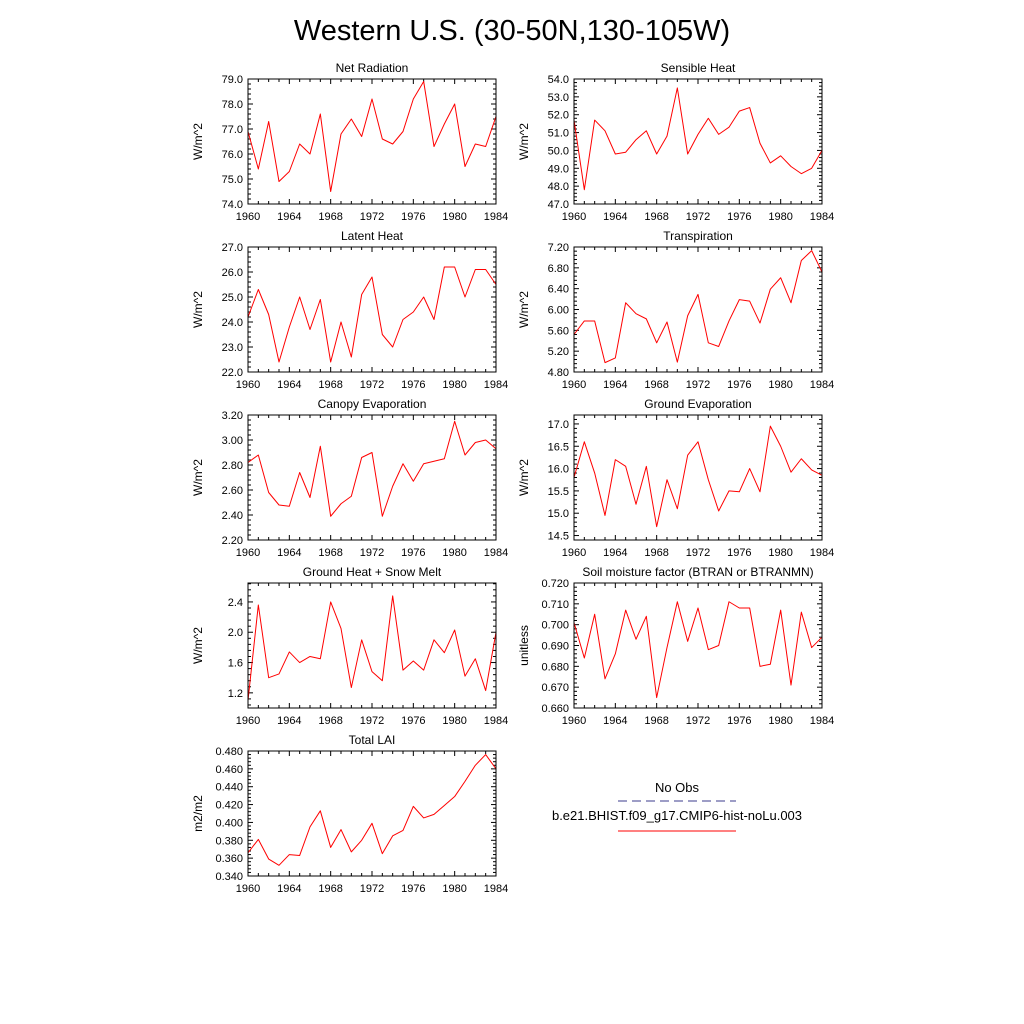 This screenshot has height=1024, width=1024. Describe the element at coordinates (698, 68) in the screenshot. I see `panel-title: Sensible Heat` at that location.